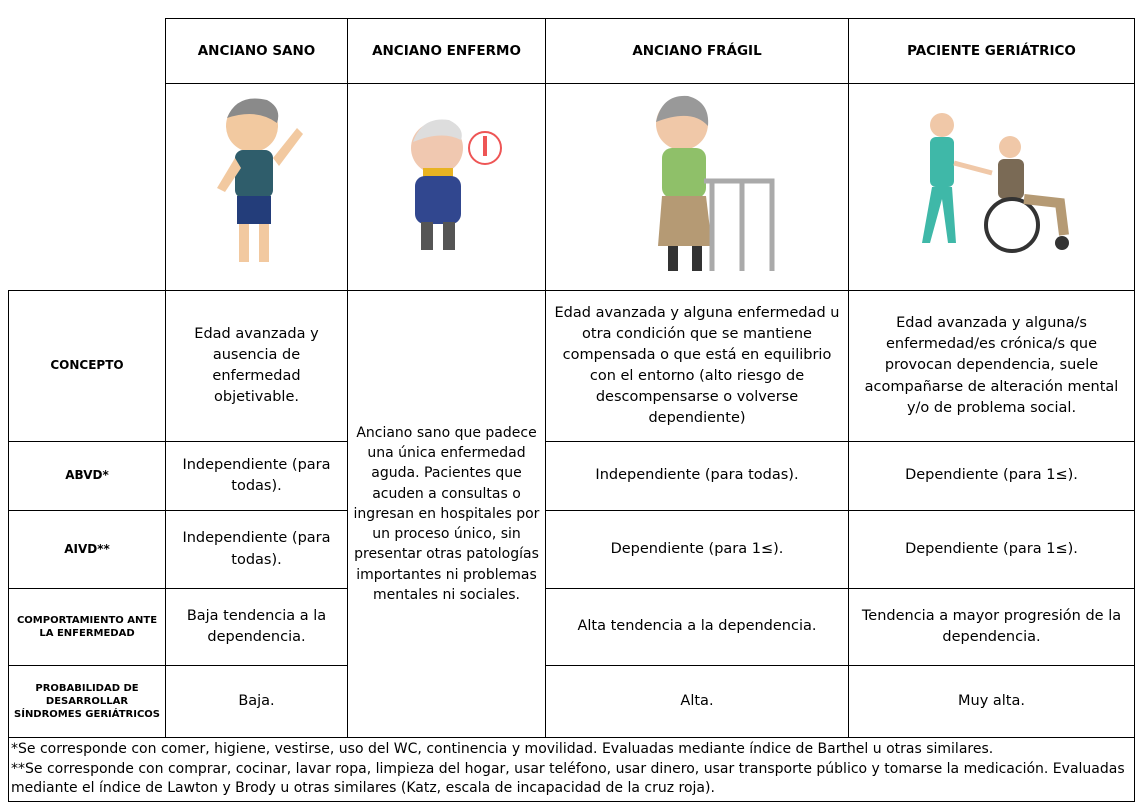 Image resolution: width=1142 pixels, height=807 pixels. I want to click on sick-elder-illustration, so click(456, 185).